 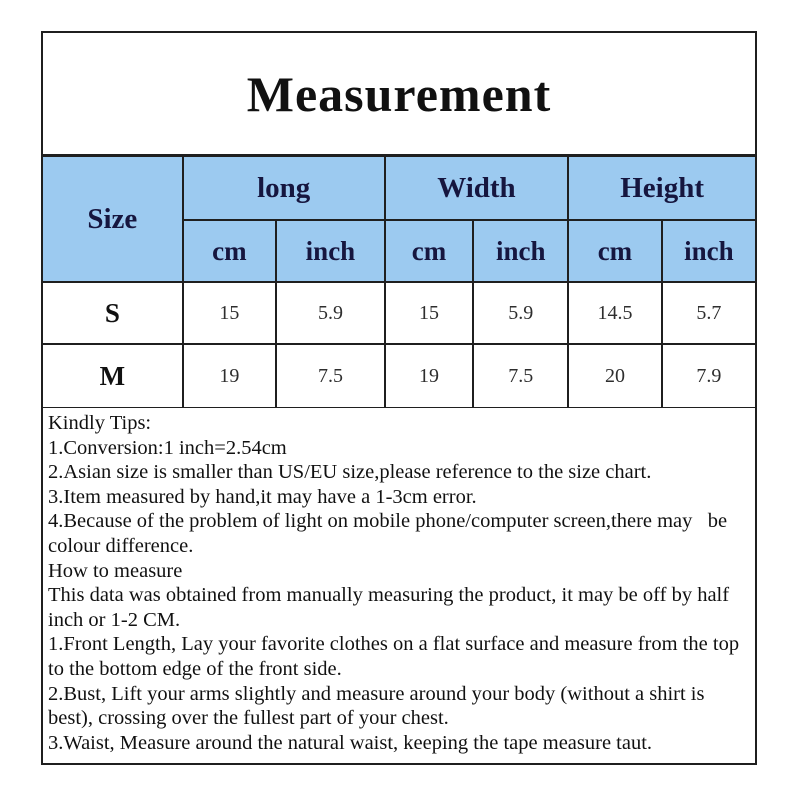 What do you see at coordinates (115, 570) in the screenshot?
I see `how-to-measure-heading: How to measure` at bounding box center [115, 570].